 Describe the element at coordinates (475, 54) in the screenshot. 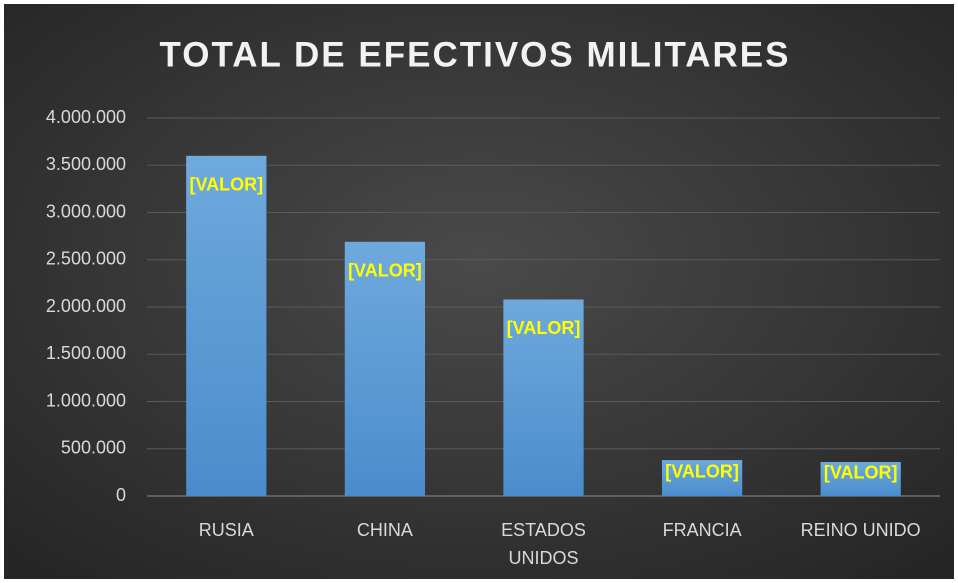

I see `chart-title: TOTAL DE EFECTIVOS MILITARES` at that location.